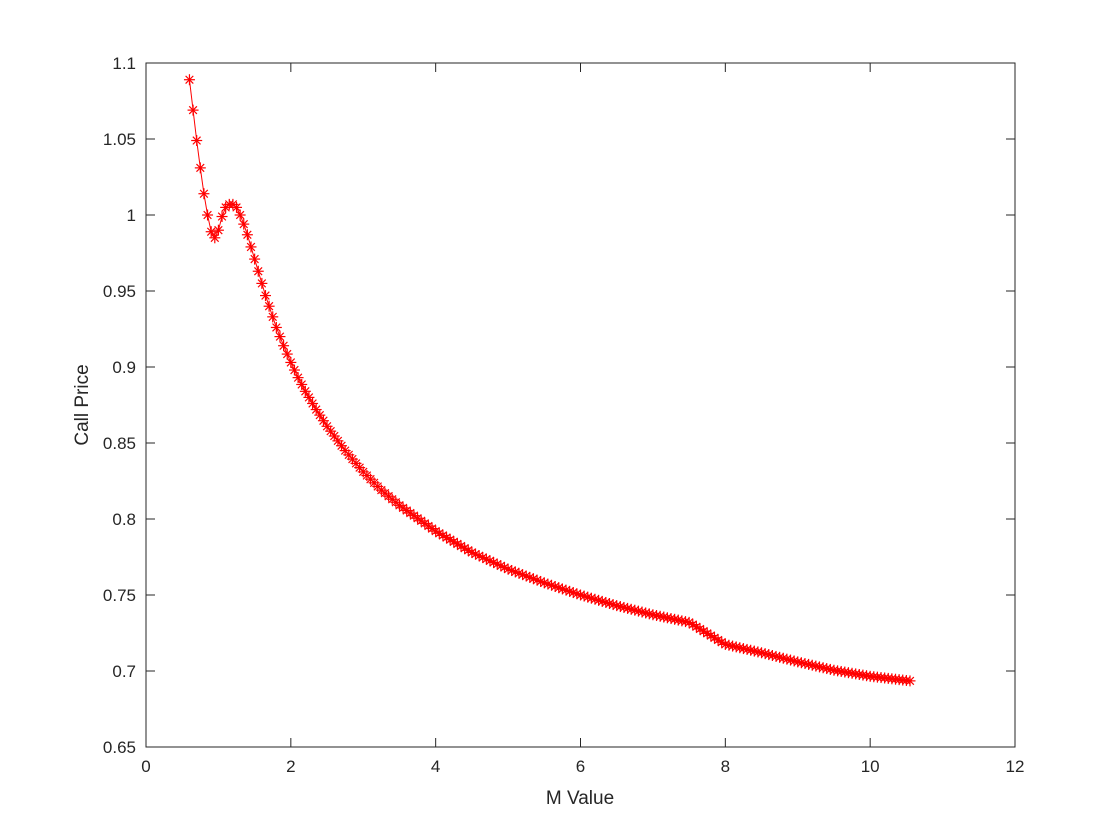 This screenshot has width=1120, height=840. What do you see at coordinates (124, 671) in the screenshot?
I see `y-tick-label: 0.7` at bounding box center [124, 671].